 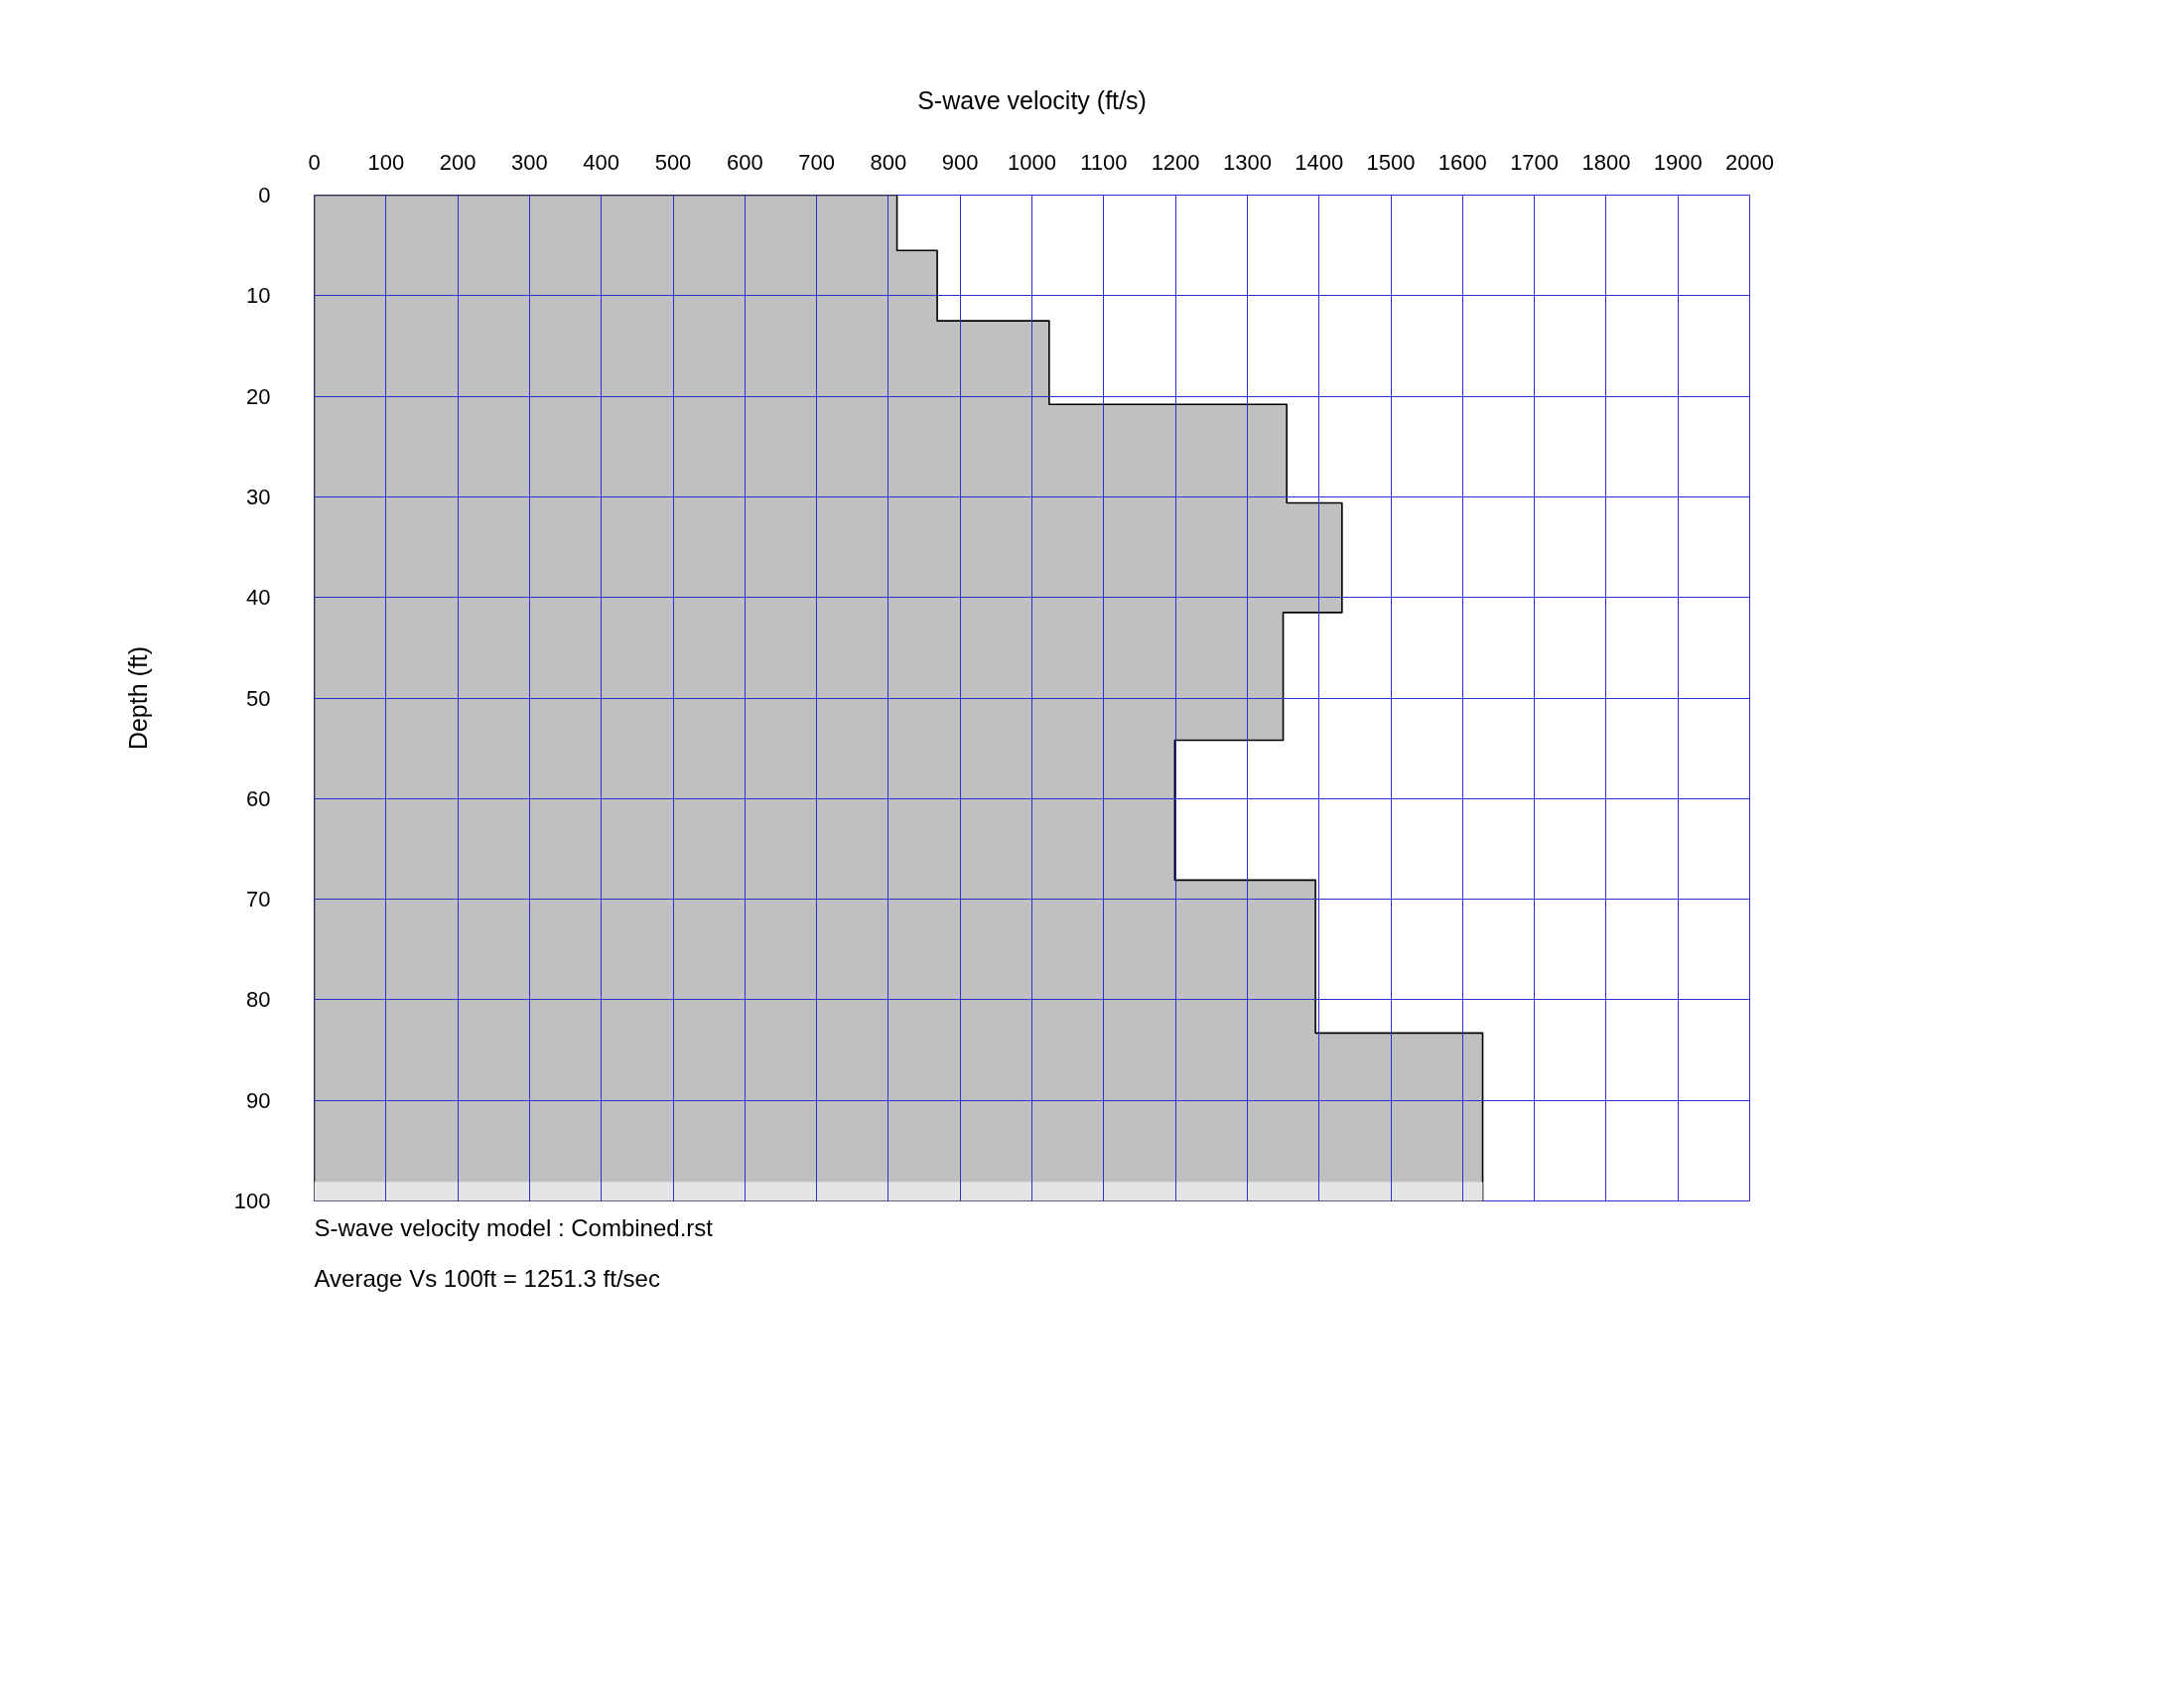 What do you see at coordinates (258, 698) in the screenshot?
I see `y-tick-label: 50` at bounding box center [258, 698].